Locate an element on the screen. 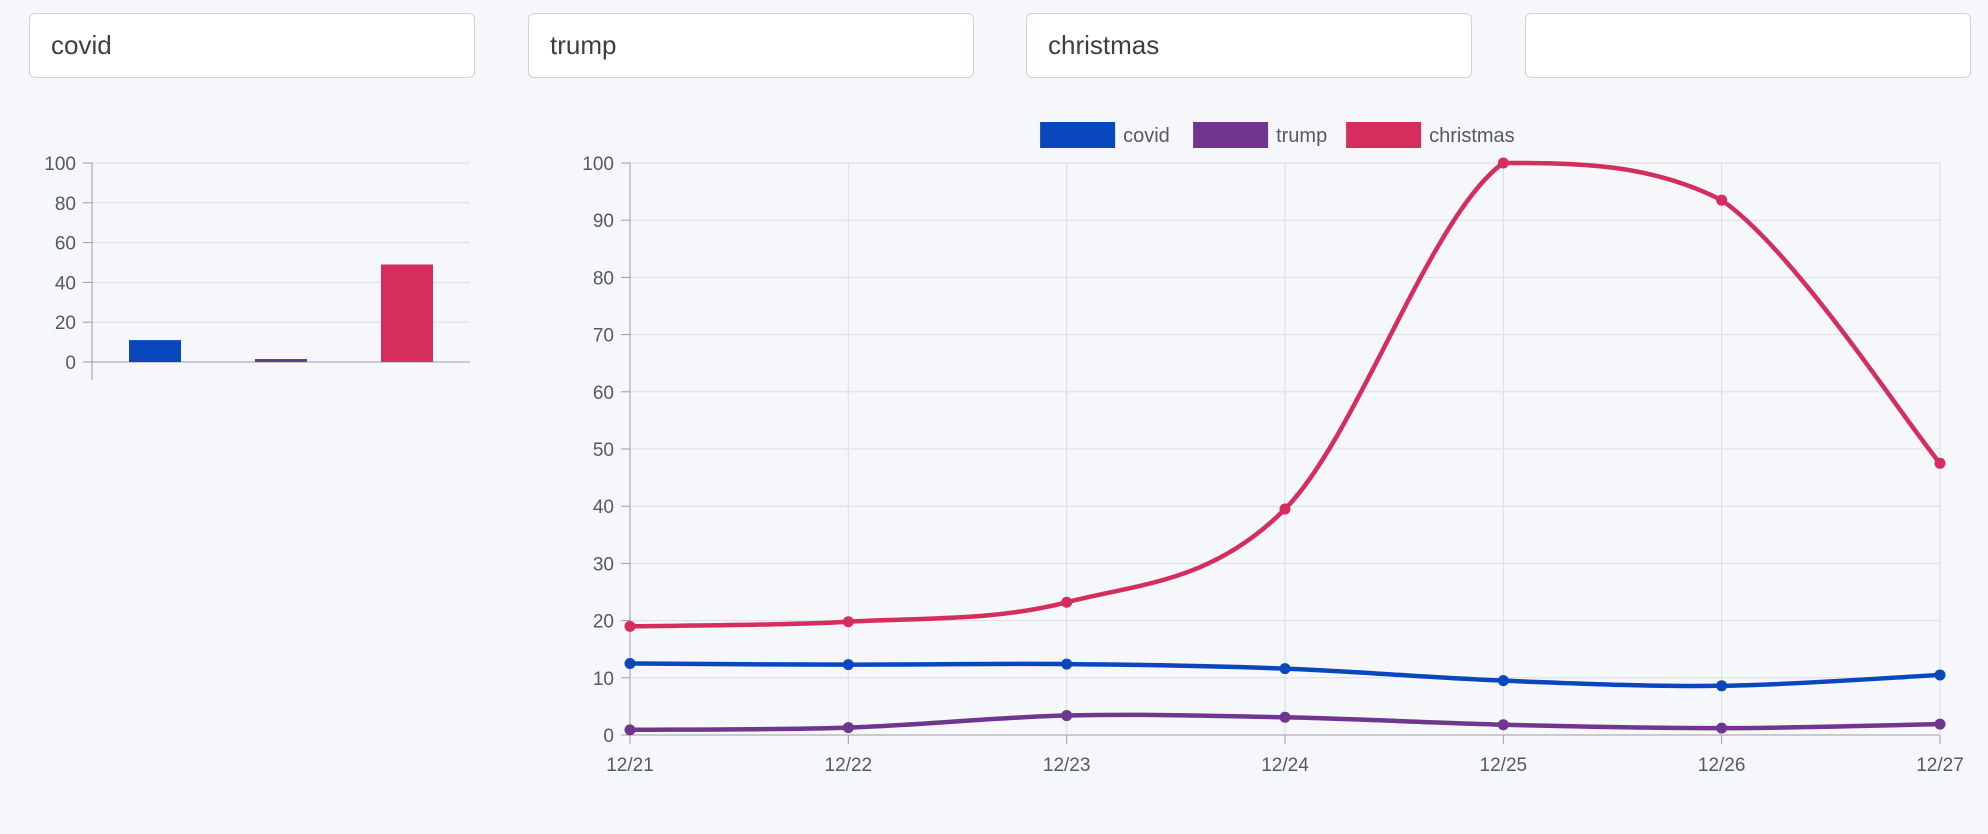  line-x-tick-label: 12/22 is located at coordinates (849, 765).